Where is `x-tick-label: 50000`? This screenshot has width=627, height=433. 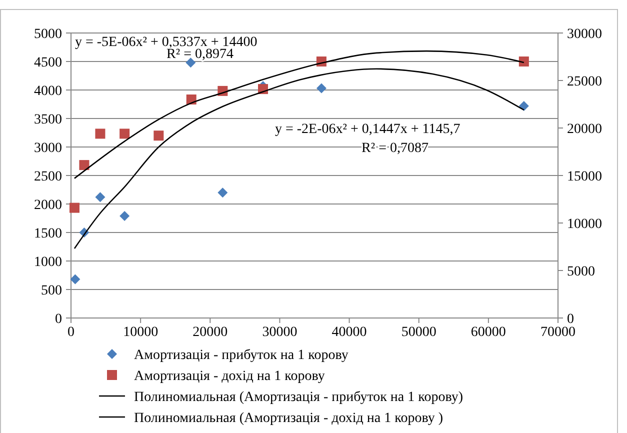 x-tick-label: 50000 is located at coordinates (418, 332).